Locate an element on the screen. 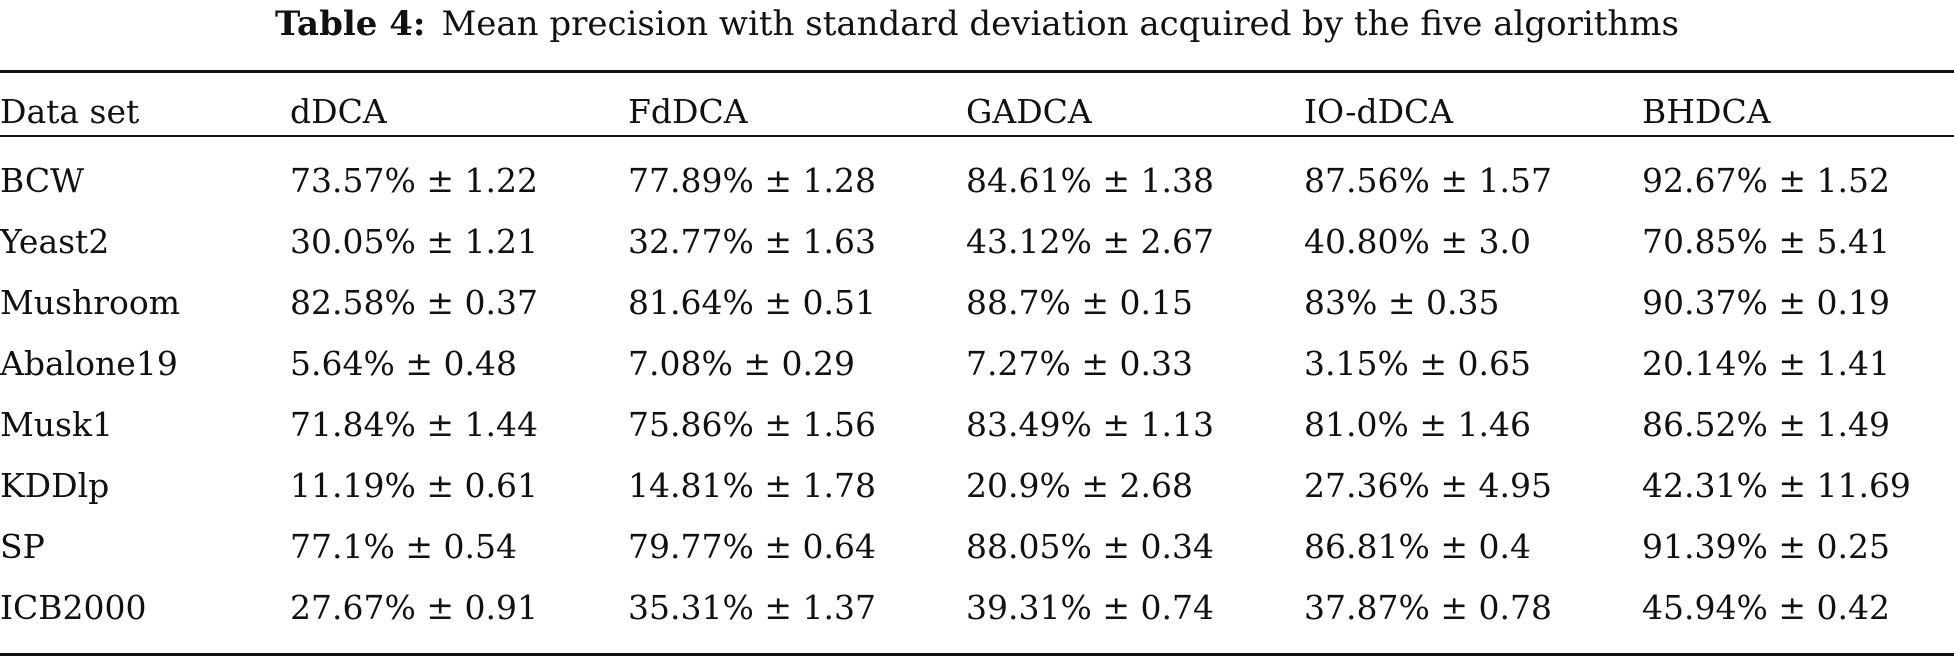  dataset-name-cell: Musk1 is located at coordinates (56, 424).